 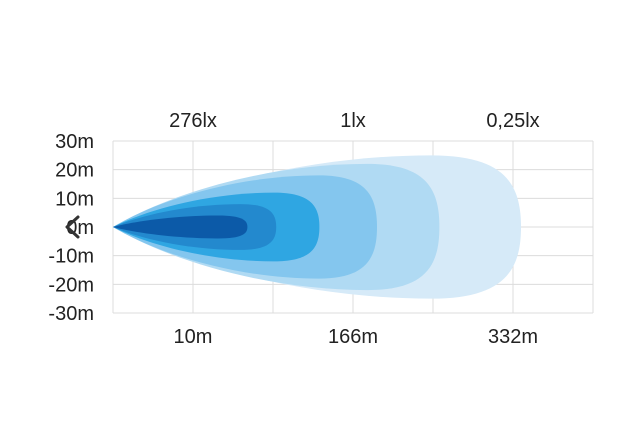 What do you see at coordinates (353, 337) in the screenshot?
I see `x-tick-label: 166m` at bounding box center [353, 337].